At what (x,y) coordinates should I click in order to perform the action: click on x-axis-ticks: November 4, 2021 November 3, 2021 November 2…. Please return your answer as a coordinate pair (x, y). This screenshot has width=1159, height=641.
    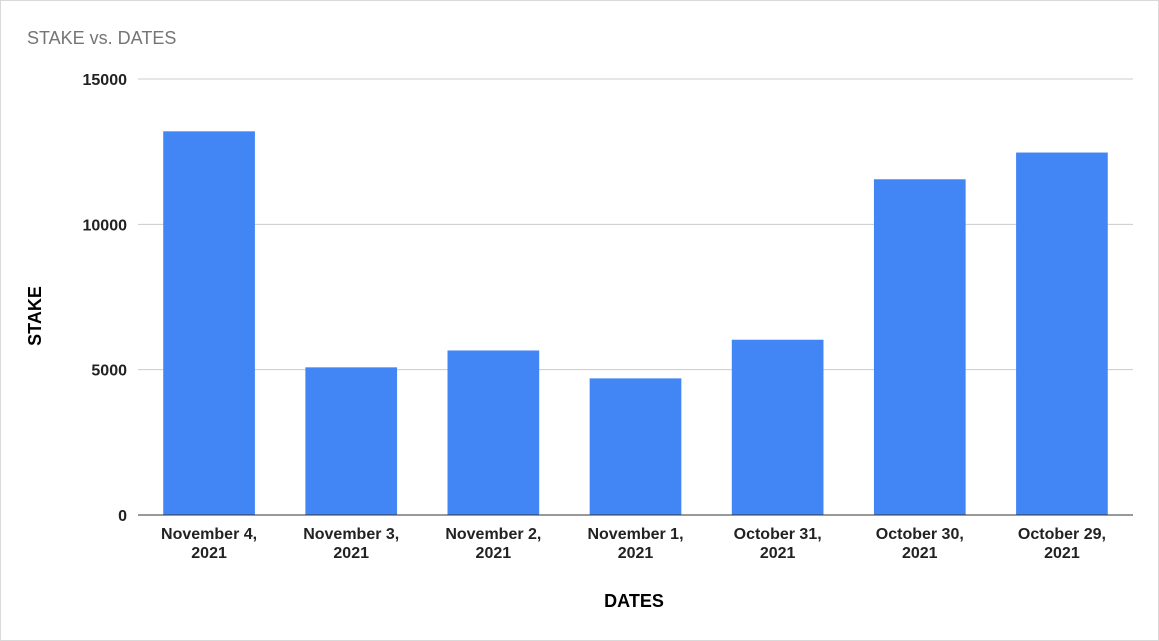
    Looking at the image, I should click on (633, 544).